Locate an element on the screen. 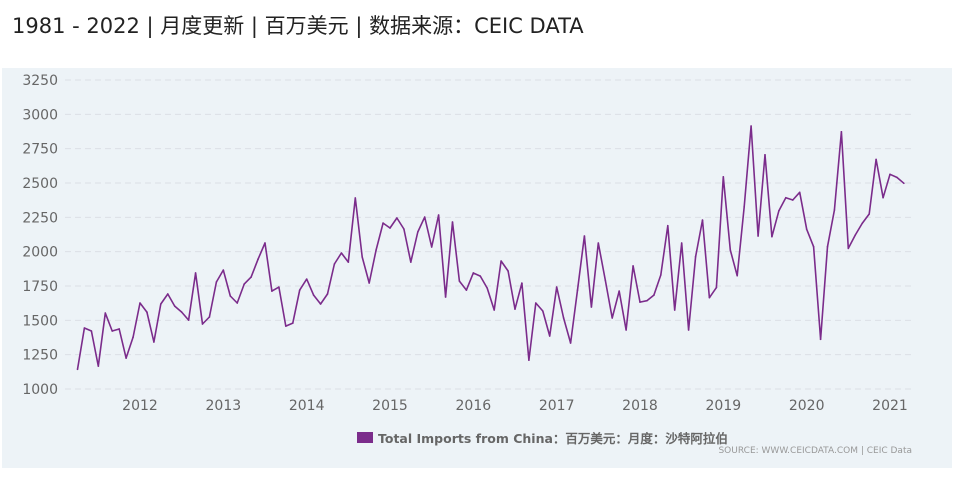 The image size is (960, 481). y-tick-label: 3000 is located at coordinates (40, 115).